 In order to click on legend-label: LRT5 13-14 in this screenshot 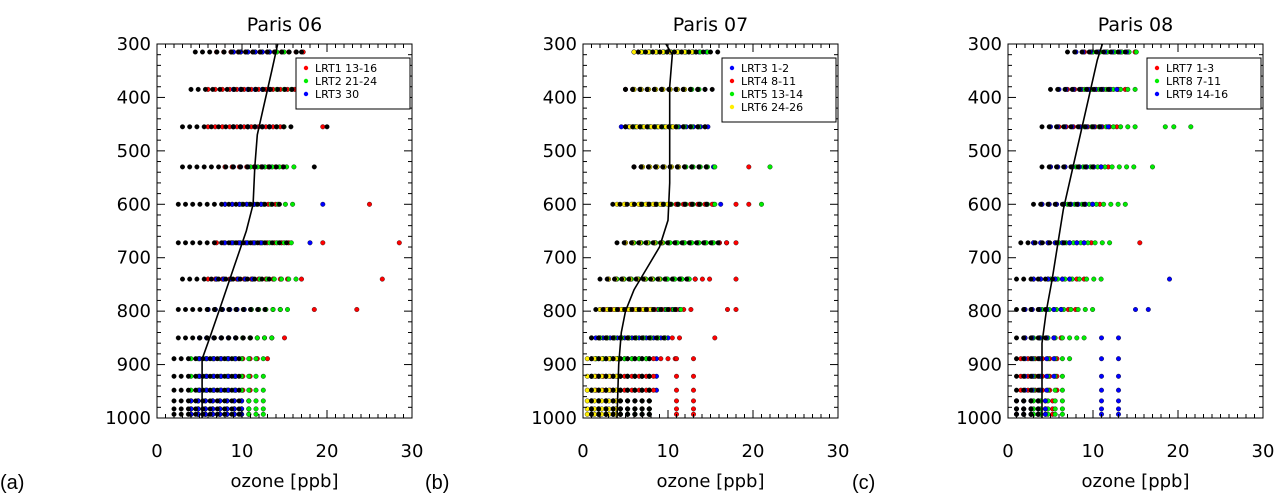, I will do `click(772, 94)`.